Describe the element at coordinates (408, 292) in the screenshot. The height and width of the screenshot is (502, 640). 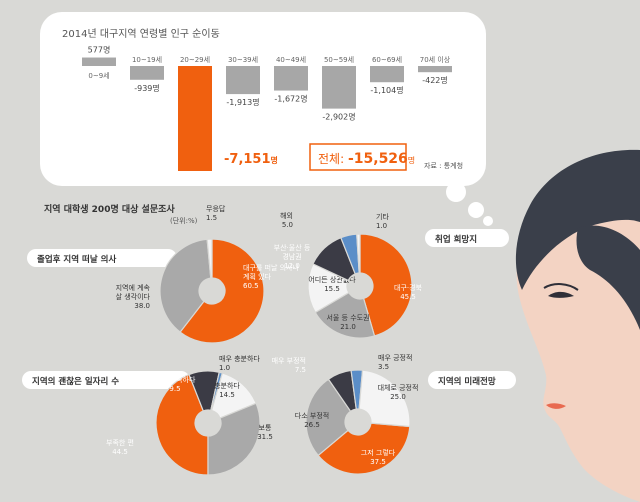
I see `pie-slice-label: 대구·경북 45.5` at that location.